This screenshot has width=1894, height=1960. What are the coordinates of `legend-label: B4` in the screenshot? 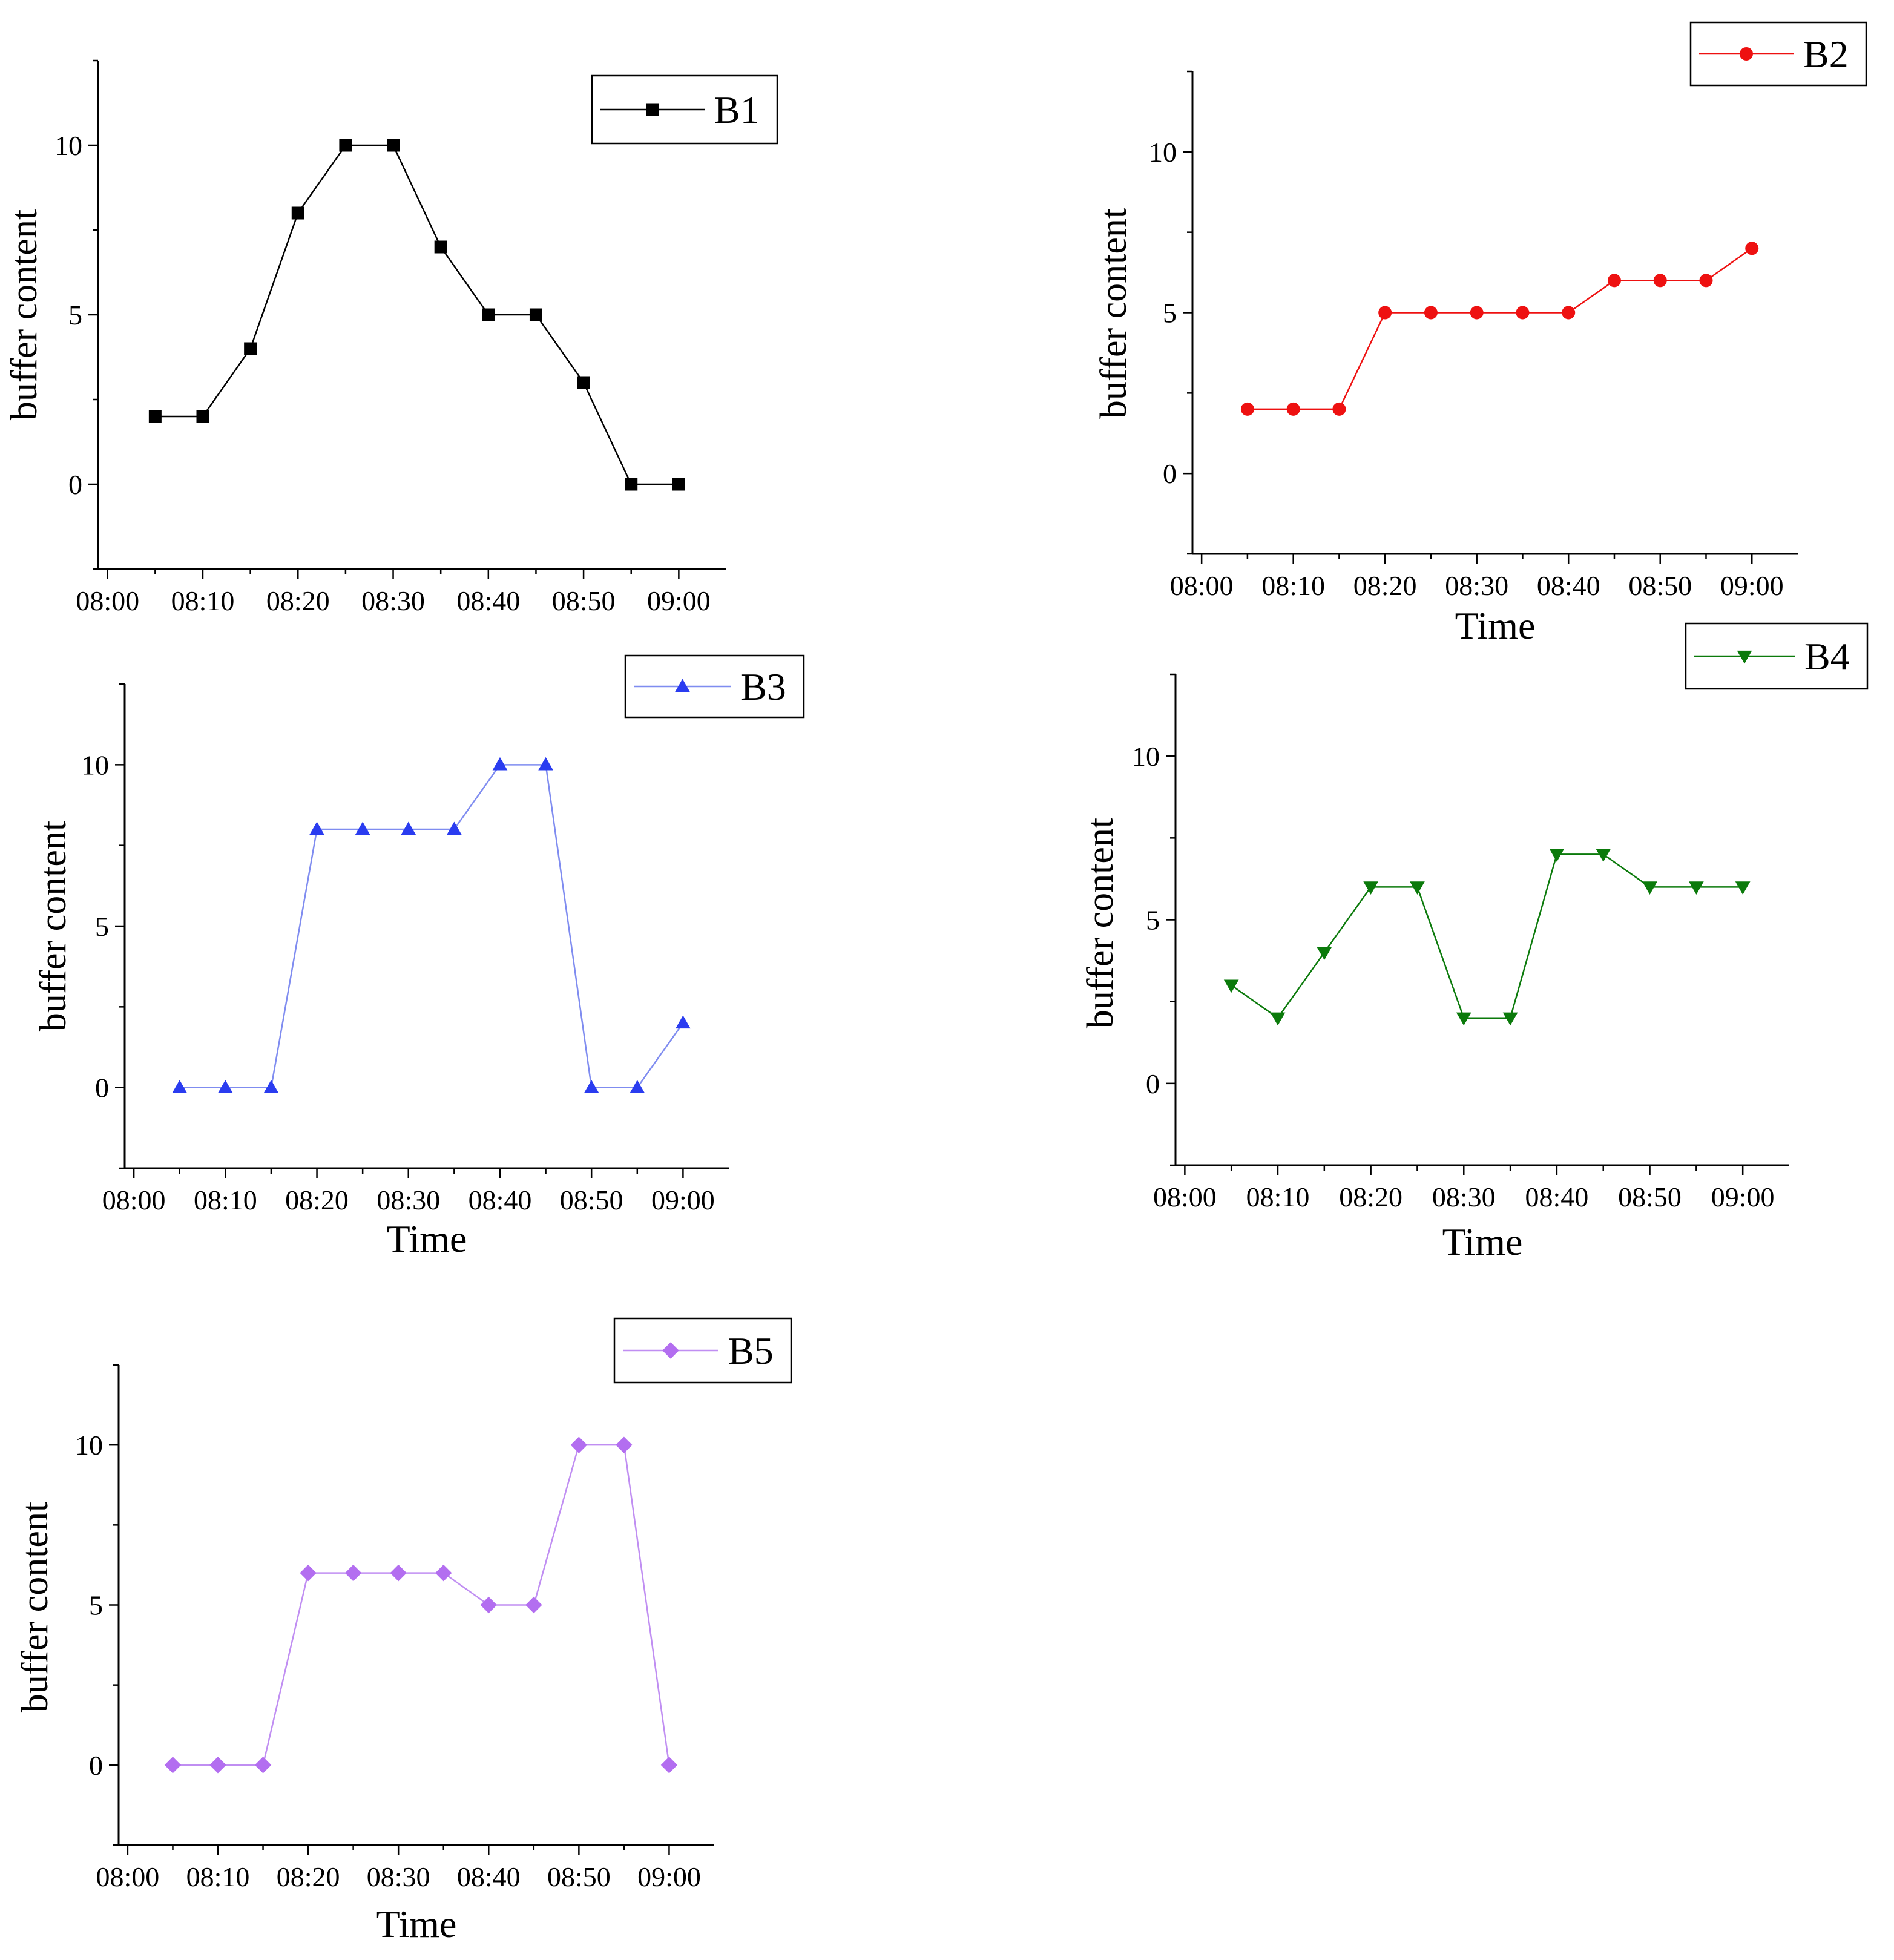 It's located at (1827, 656).